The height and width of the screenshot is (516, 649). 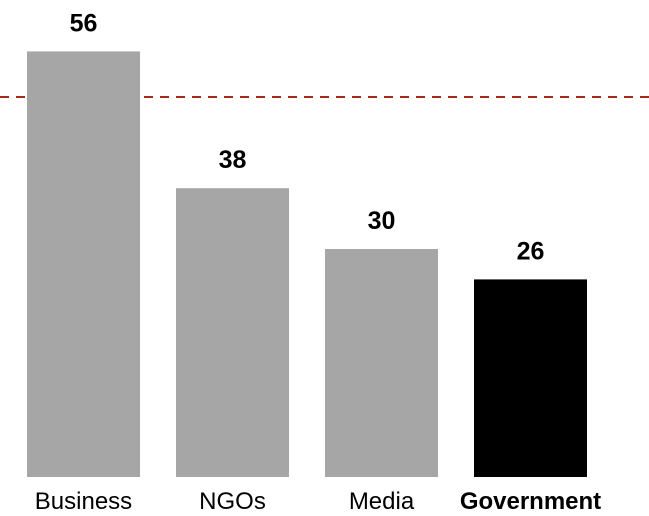 What do you see at coordinates (83, 501) in the screenshot?
I see `category-label-business: Business` at bounding box center [83, 501].